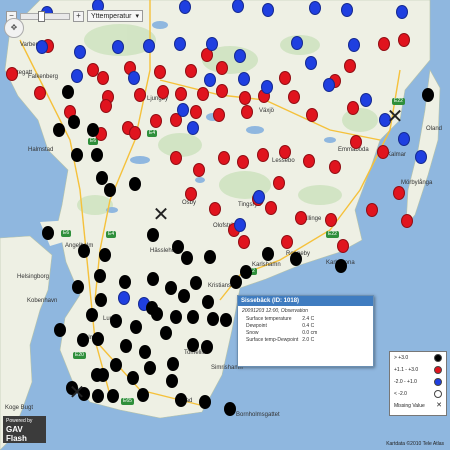  Describe the element at coordinates (78, 16) in the screenshot. I see `zoom-in-button: +` at that location.